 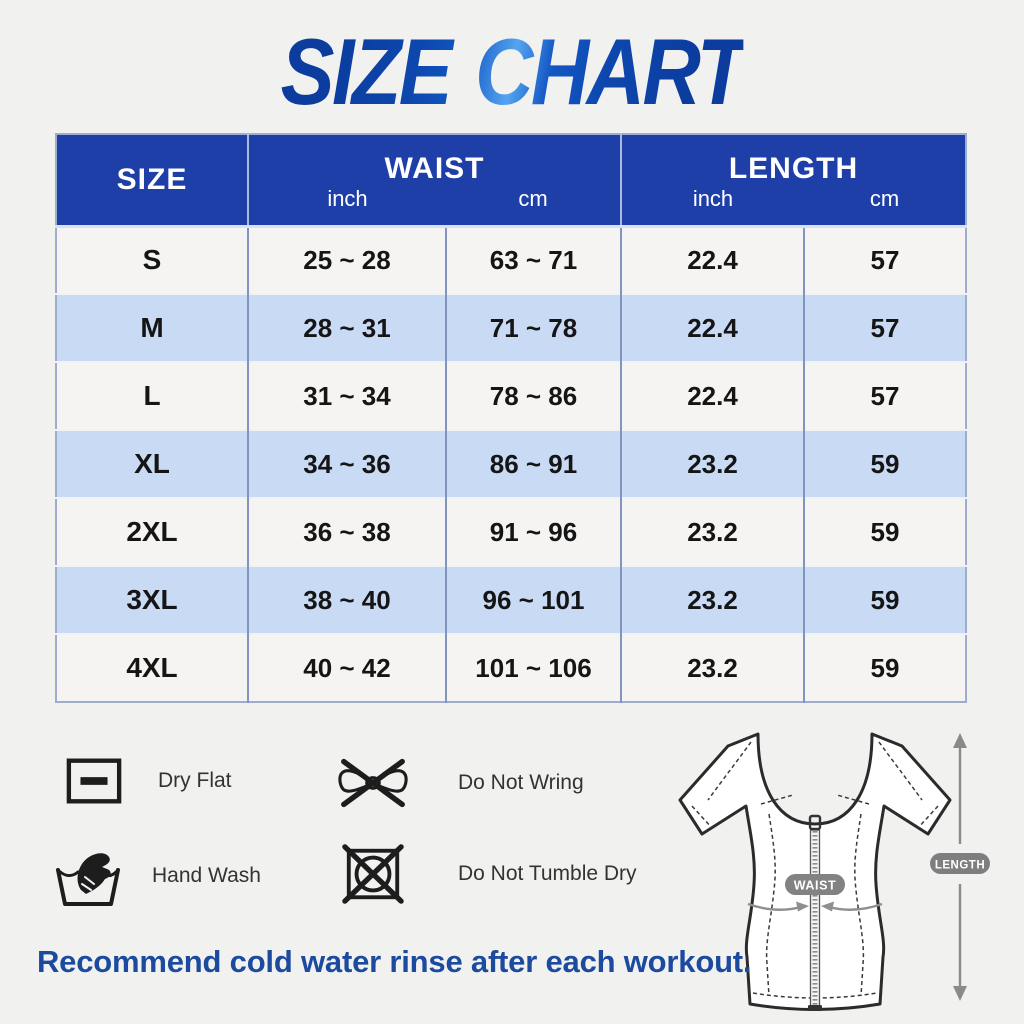 What do you see at coordinates (347, 531) in the screenshot?
I see `waist-inch-cell: 36 ~ 38` at bounding box center [347, 531].